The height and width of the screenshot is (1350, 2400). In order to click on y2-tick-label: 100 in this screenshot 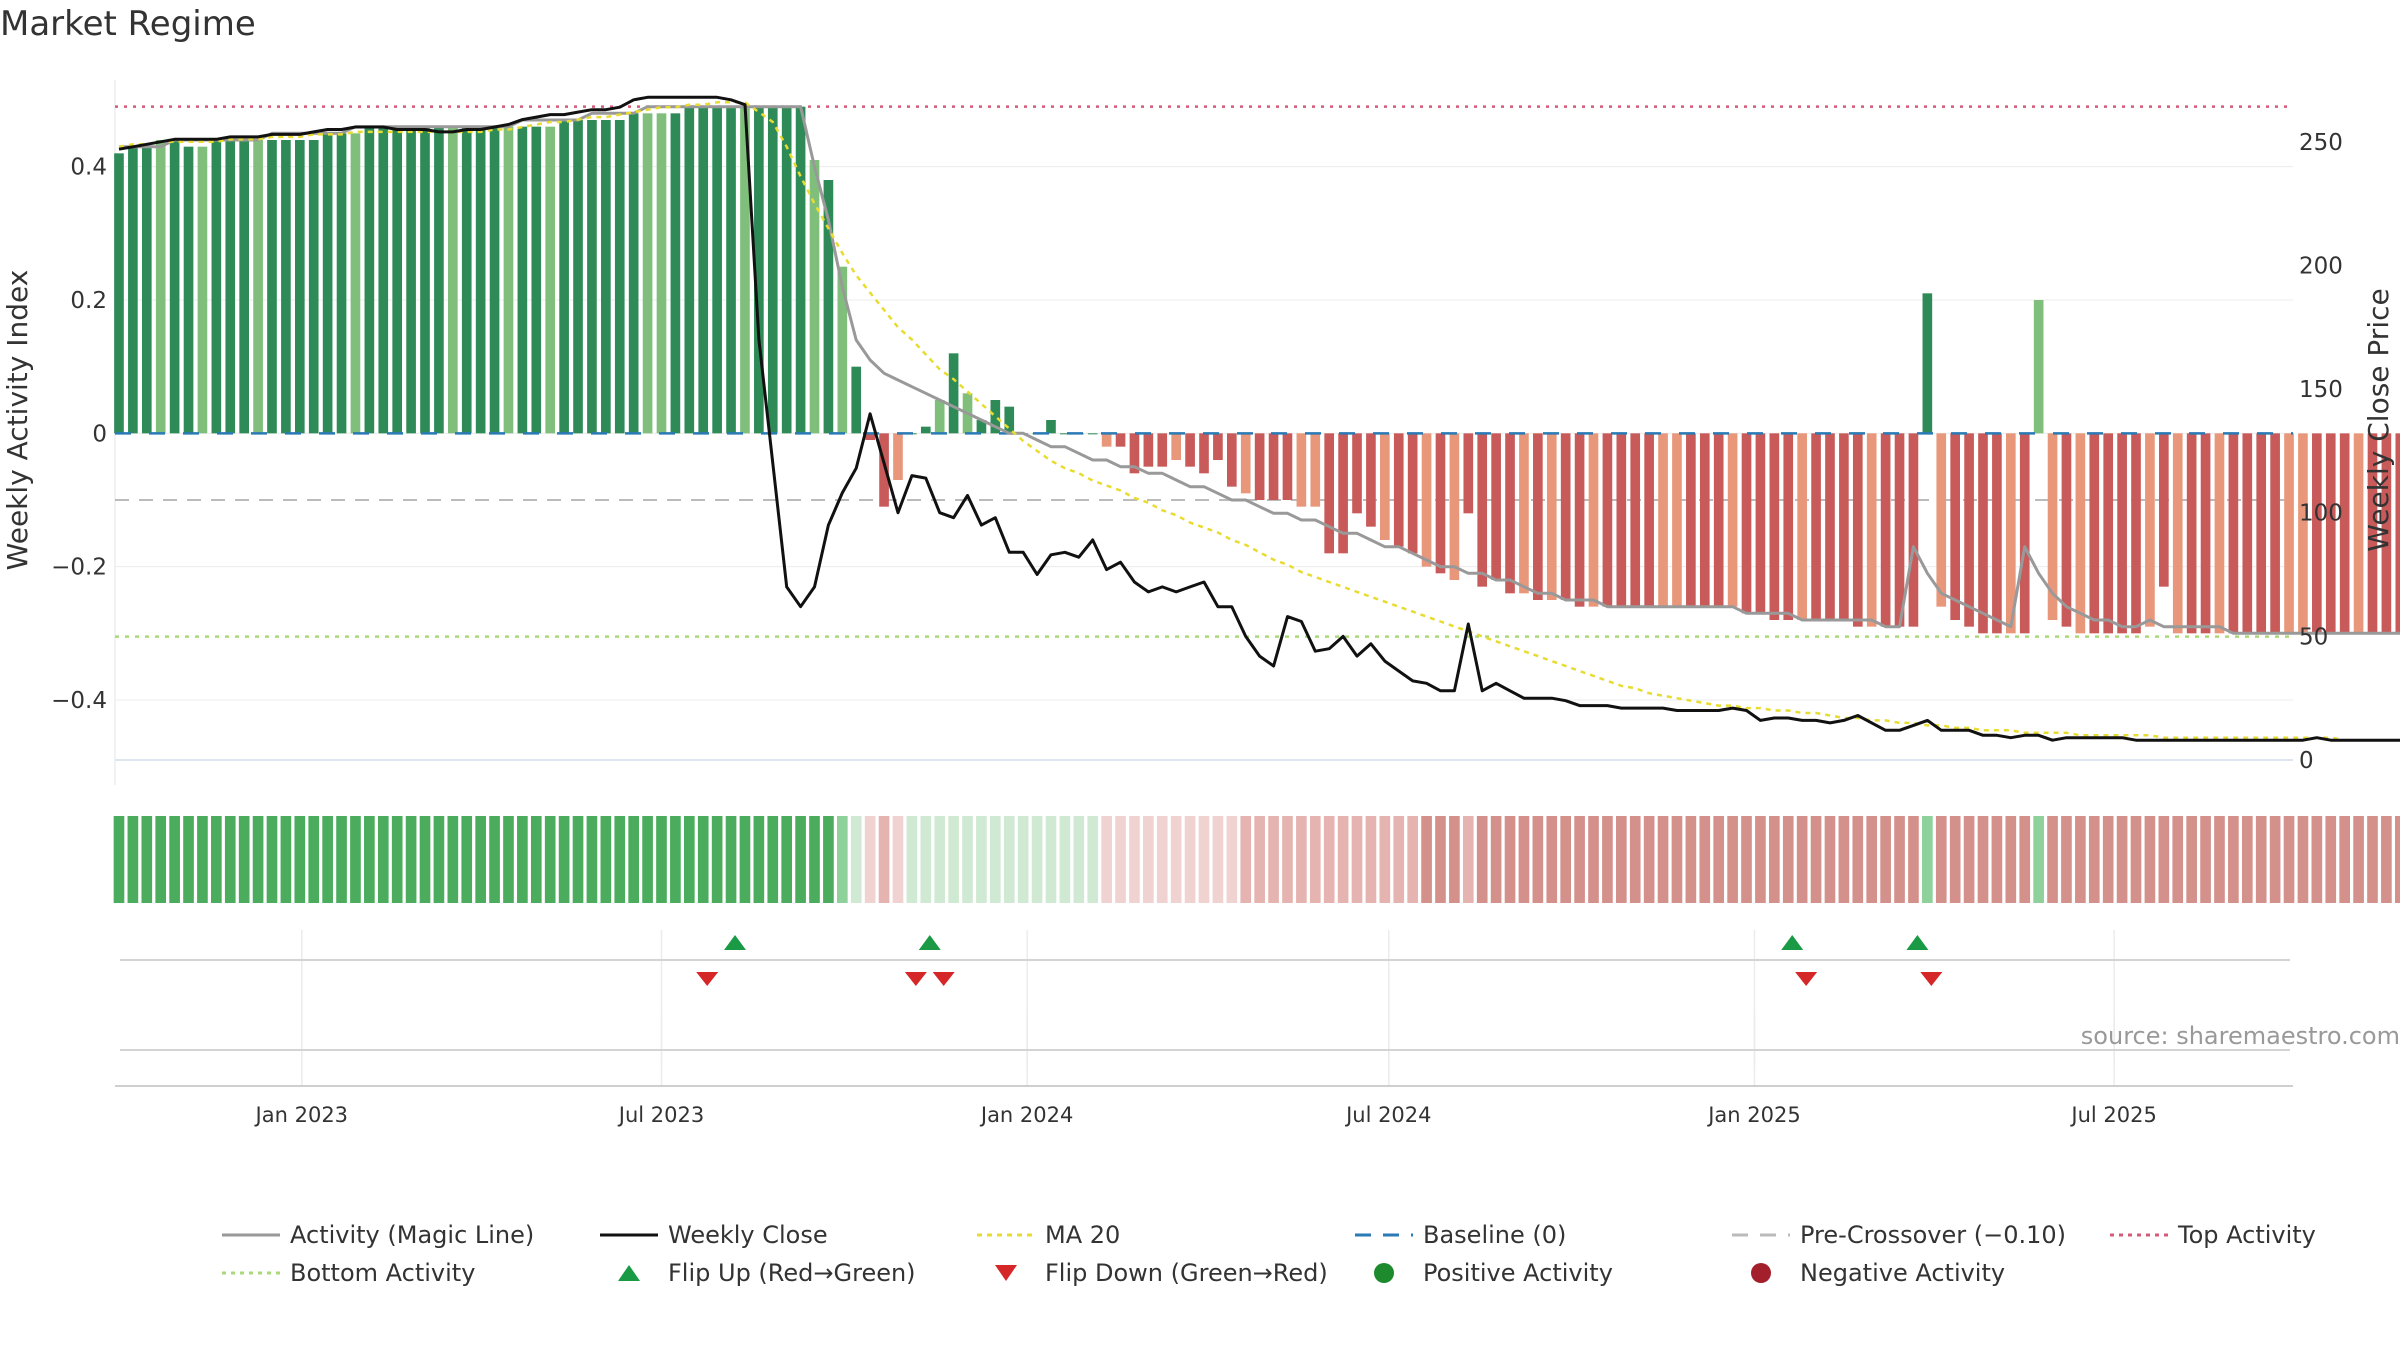, I will do `click(2321, 514)`.